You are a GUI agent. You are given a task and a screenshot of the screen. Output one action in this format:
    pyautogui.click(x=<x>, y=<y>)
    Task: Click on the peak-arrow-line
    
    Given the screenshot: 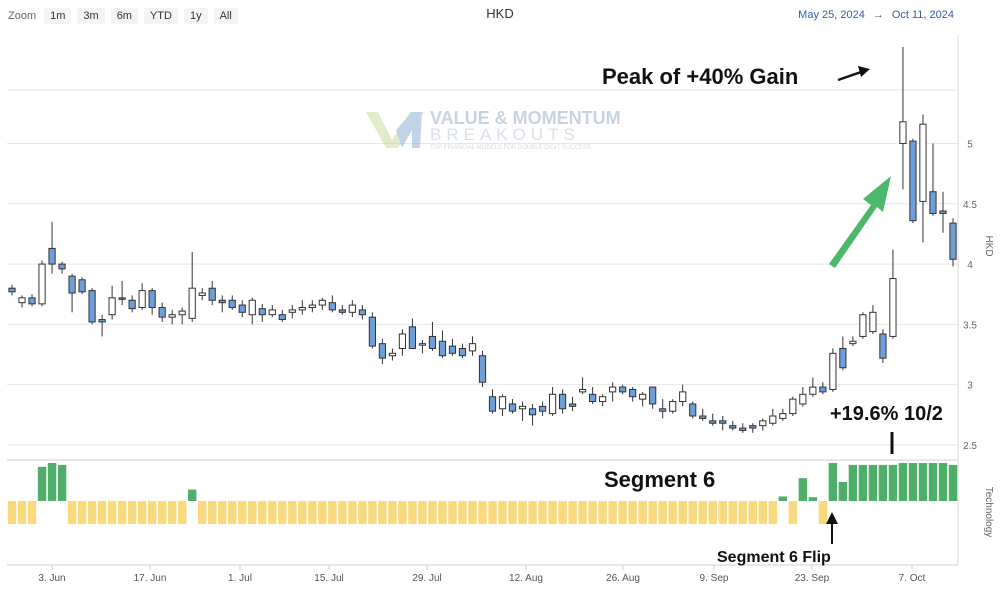 What is the action you would take?
    pyautogui.click(x=851, y=75)
    